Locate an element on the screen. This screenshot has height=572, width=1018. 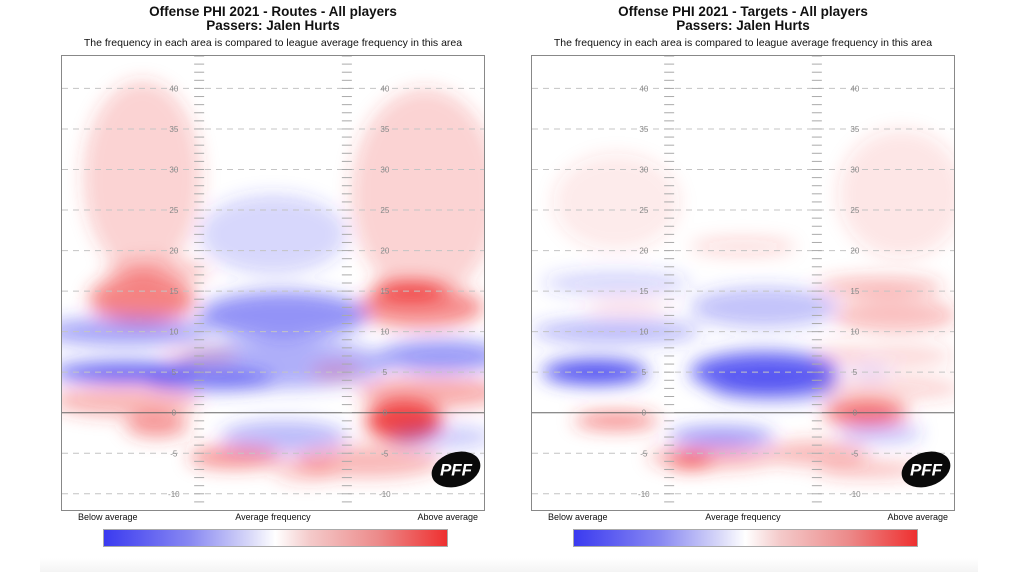
chart-title: Offense PHI 2021 - Targets - All players is located at coordinates (743, 11).